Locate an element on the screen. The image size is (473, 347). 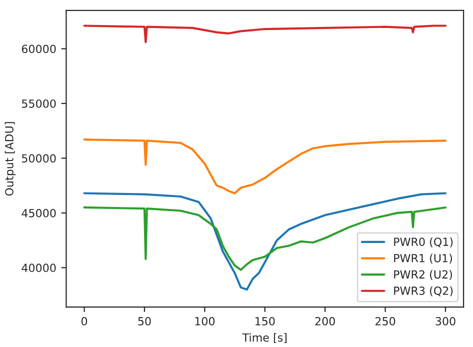
x-tick-label: 250 is located at coordinates (385, 321).